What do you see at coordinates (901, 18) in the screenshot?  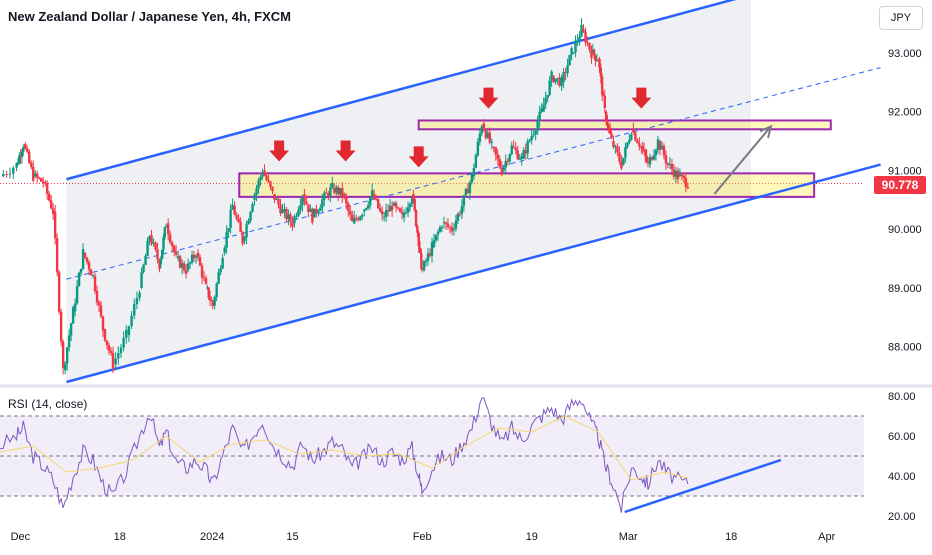 I see `currency-button: JPY` at bounding box center [901, 18].